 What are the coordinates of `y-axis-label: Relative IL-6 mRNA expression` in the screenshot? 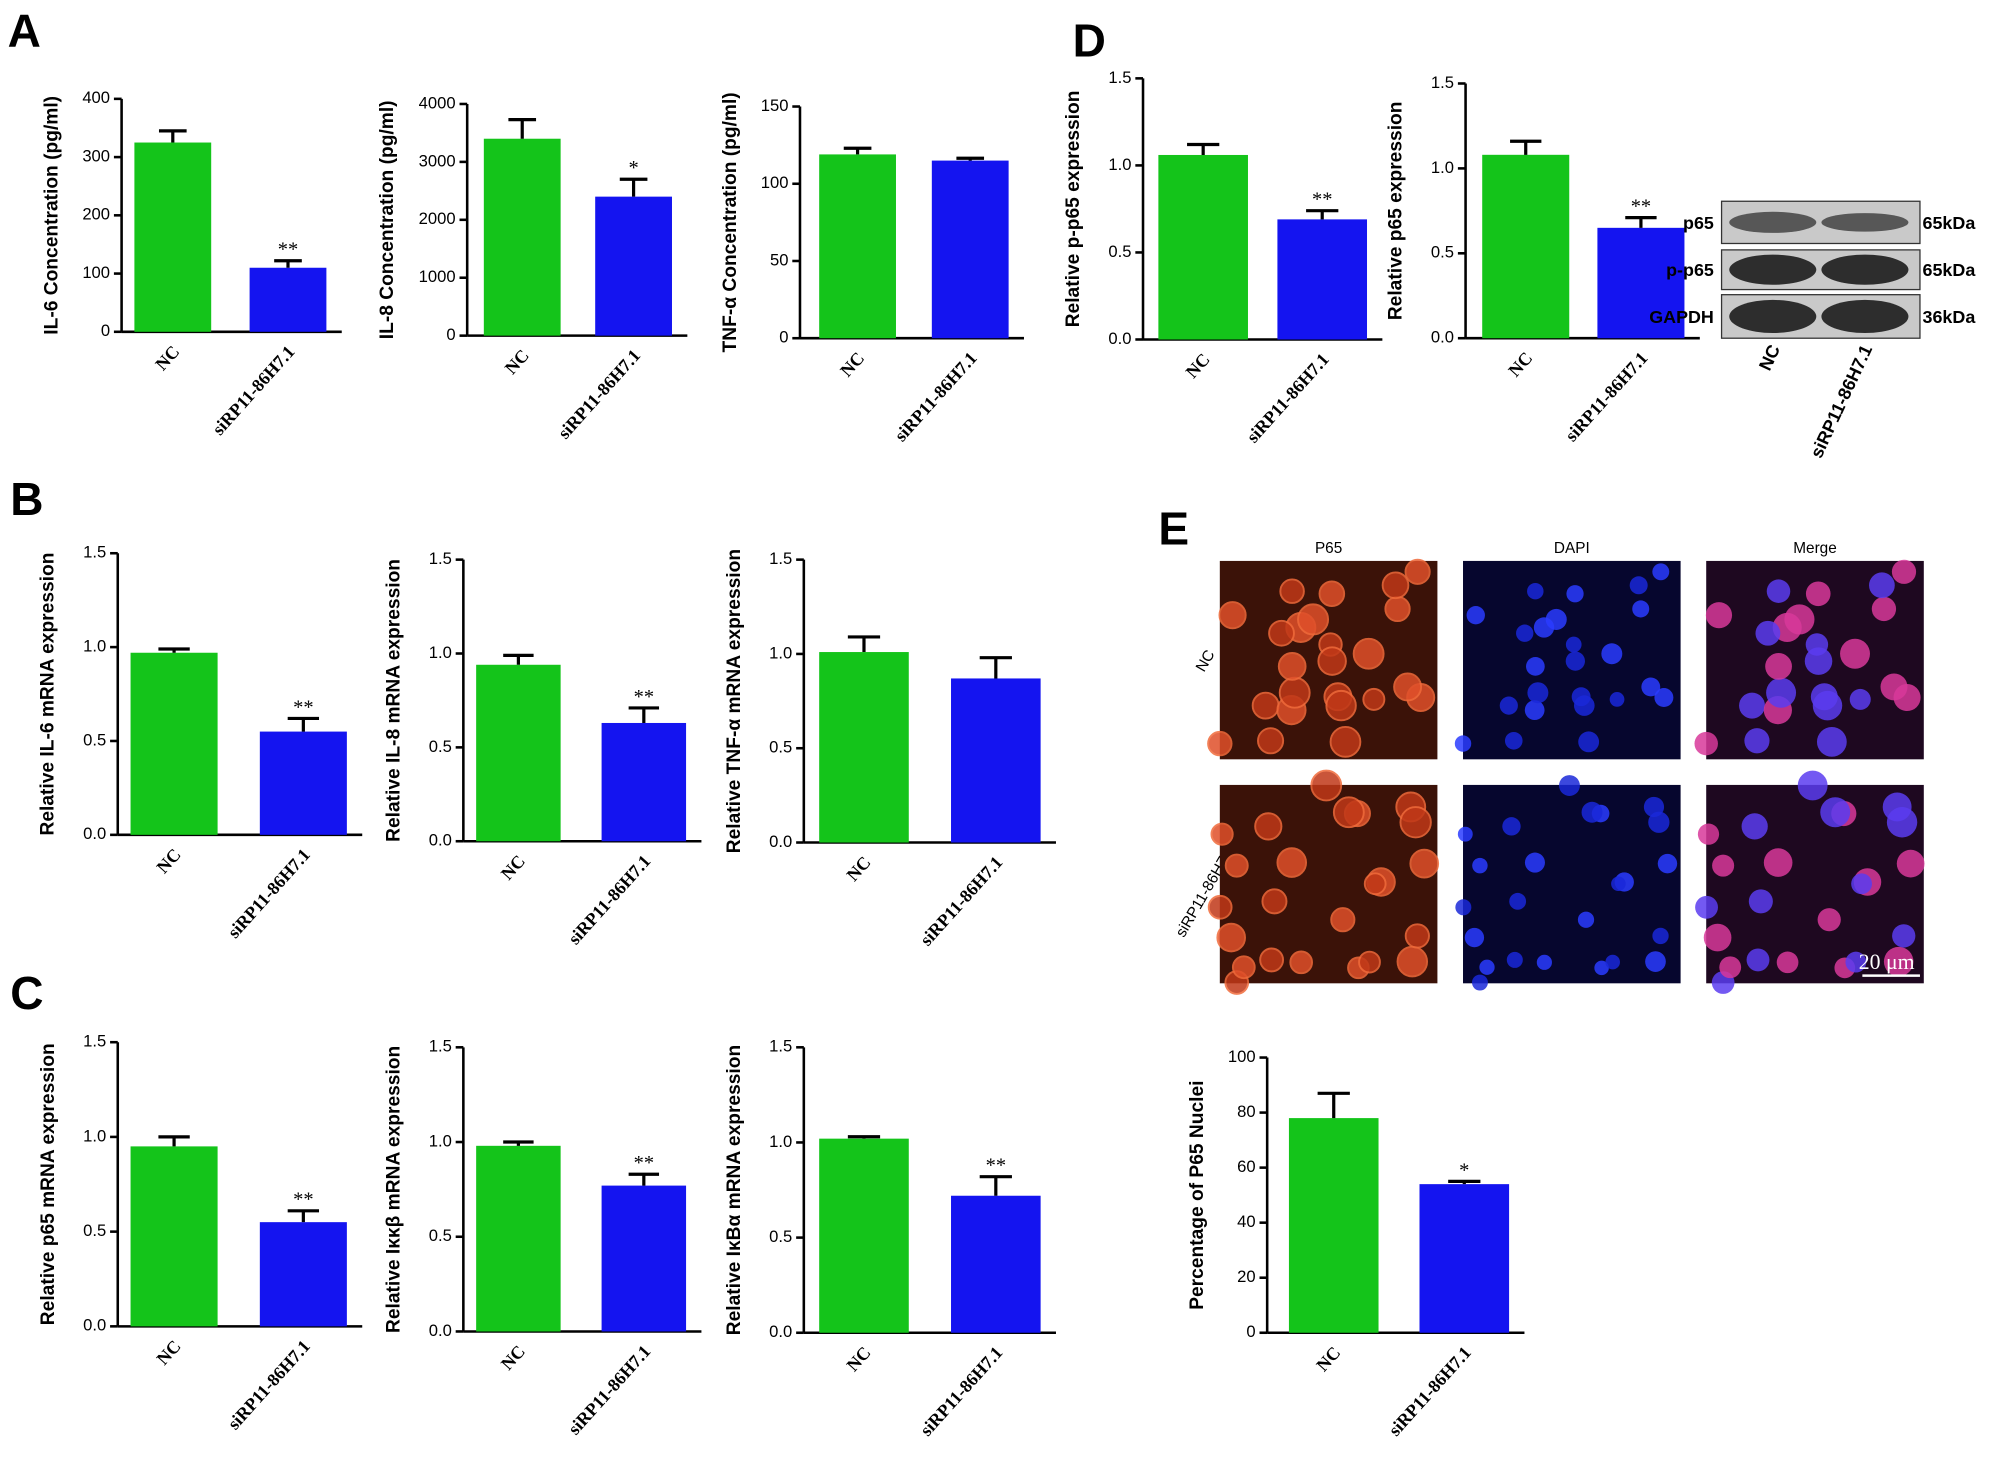 It's located at (48, 694).